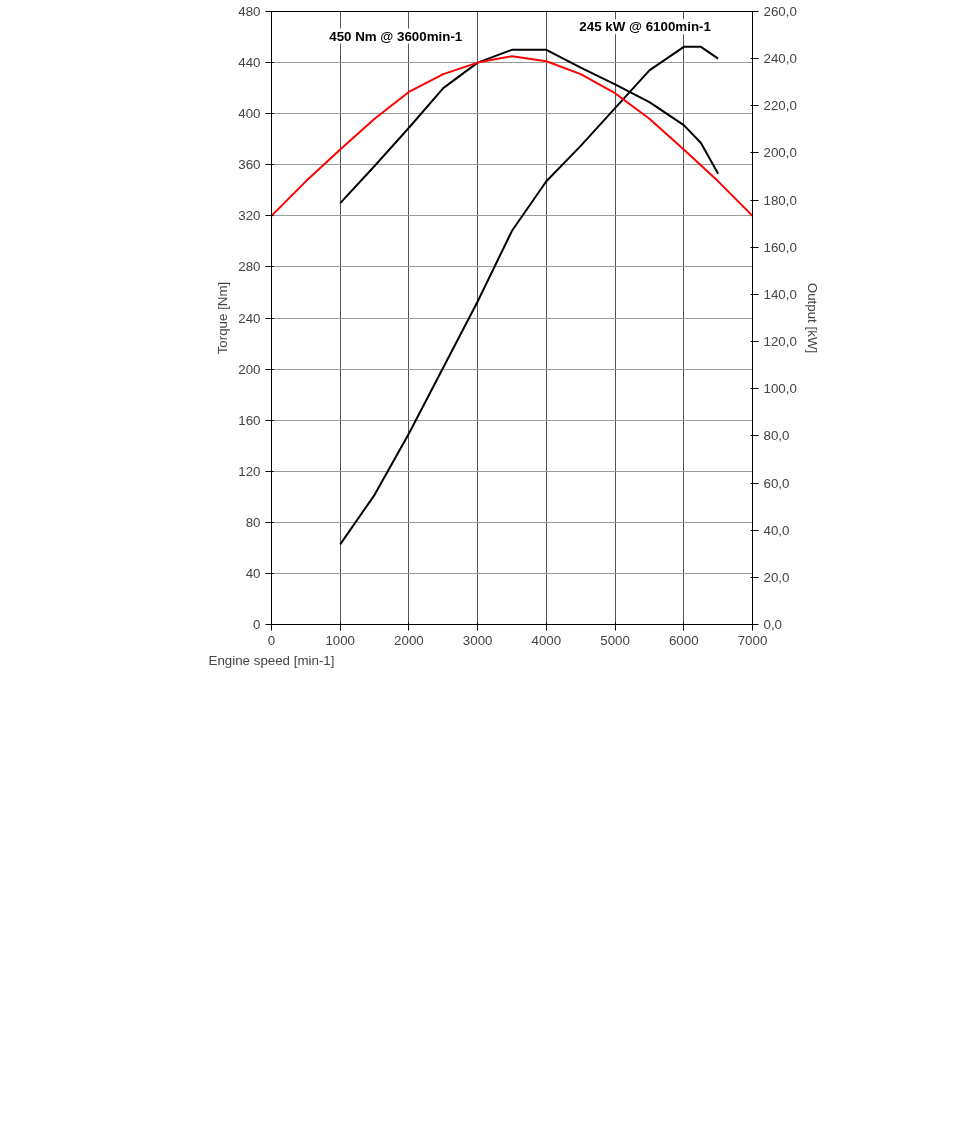 The width and height of the screenshot is (963, 1148). What do you see at coordinates (249, 63) in the screenshot?
I see `y-tick-label: 440` at bounding box center [249, 63].